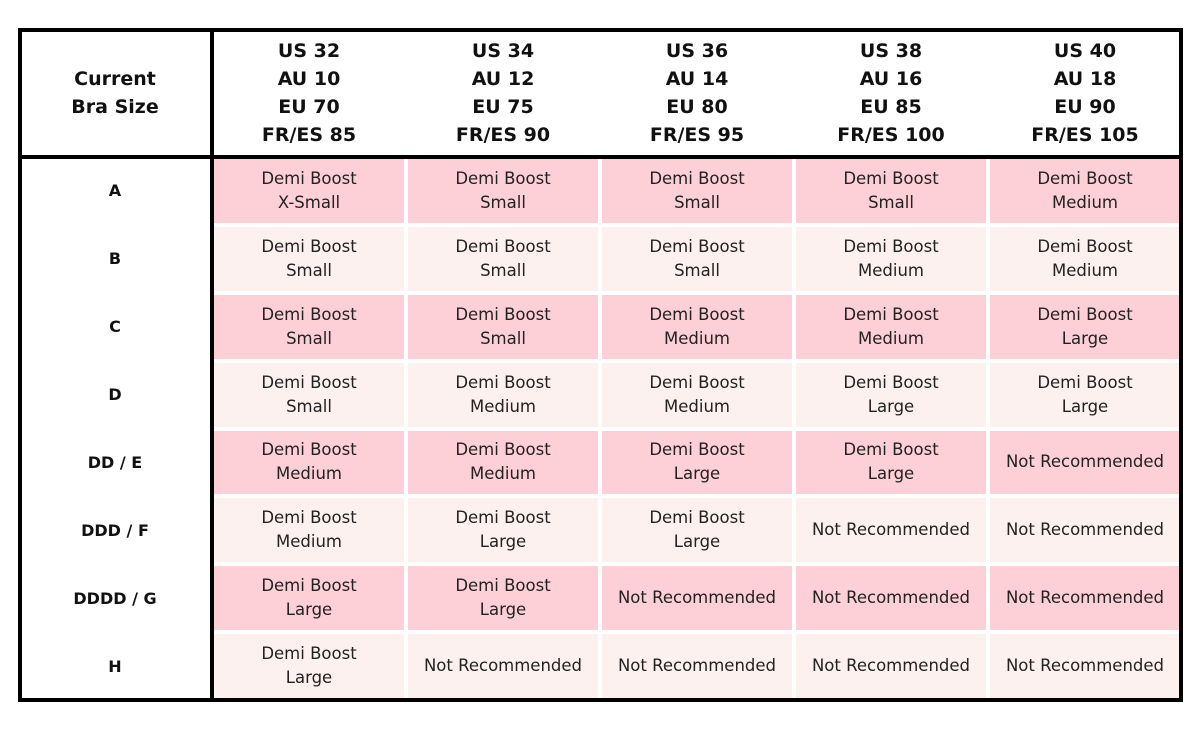 The width and height of the screenshot is (1200, 730). I want to click on text-line: EU 80, so click(697, 106).